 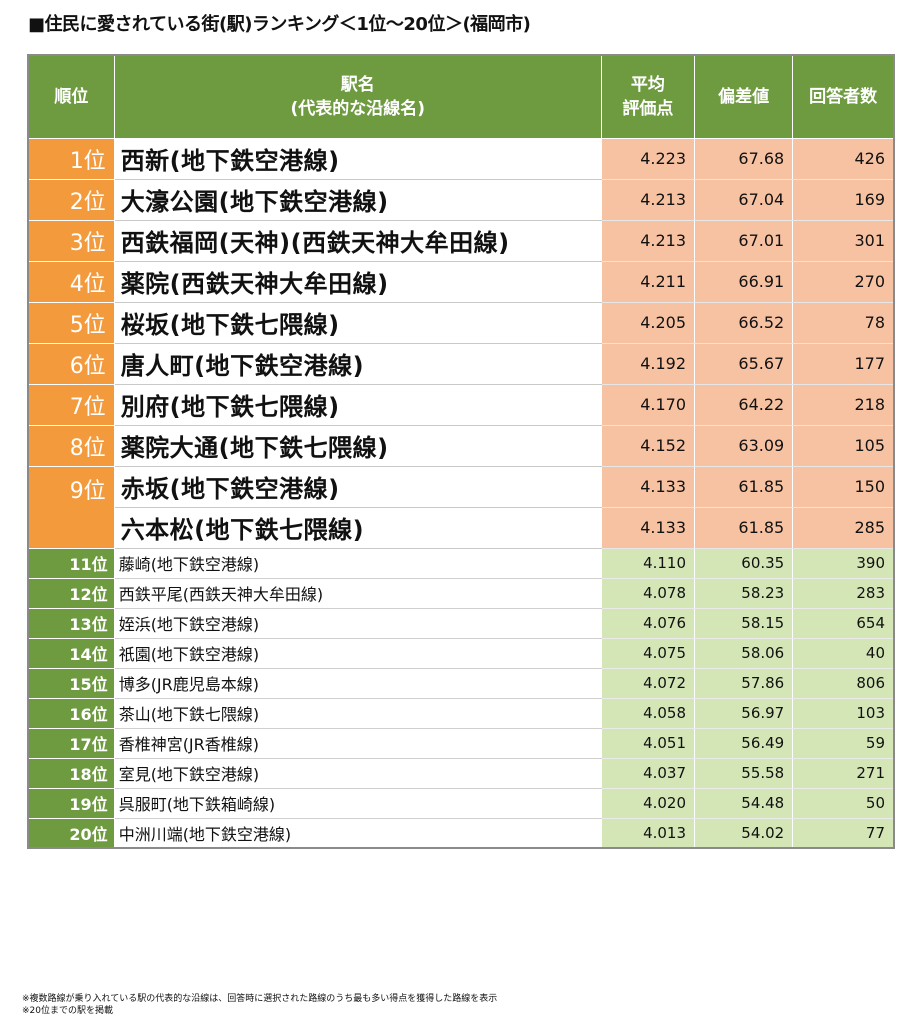 What do you see at coordinates (843, 158) in the screenshot?
I see `respondents-cell: 426` at bounding box center [843, 158].